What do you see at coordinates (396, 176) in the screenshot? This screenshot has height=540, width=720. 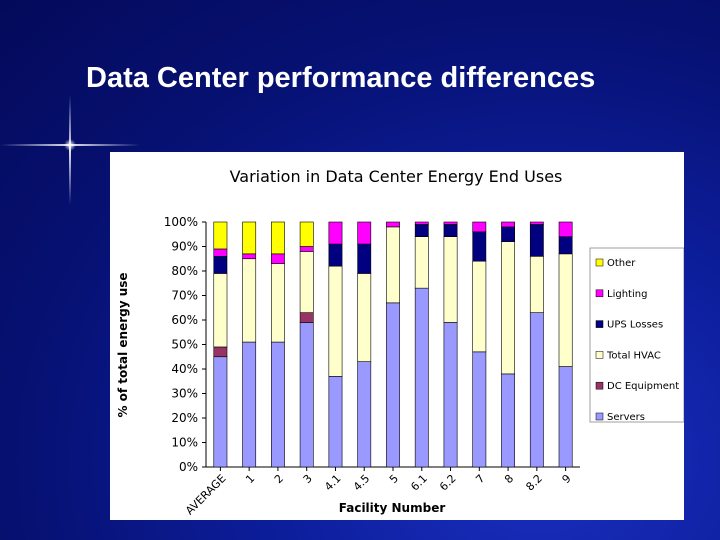 I see `chart-title: Variation in Data Center Energy End Uses` at bounding box center [396, 176].